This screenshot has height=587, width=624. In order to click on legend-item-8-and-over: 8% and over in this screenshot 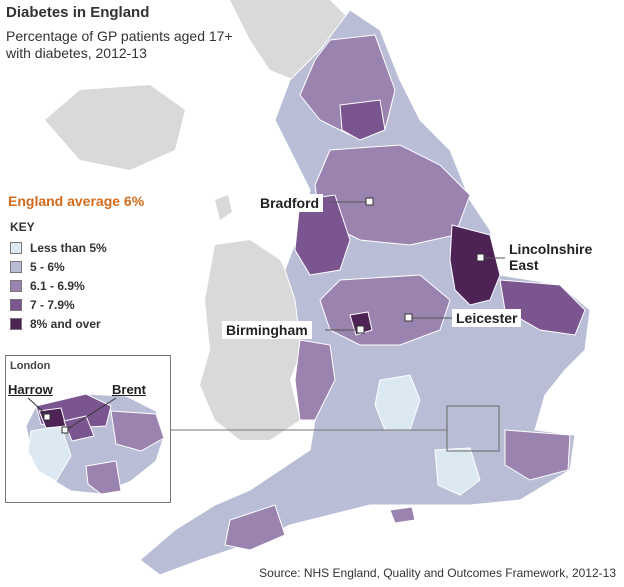, I will do `click(58, 323)`.